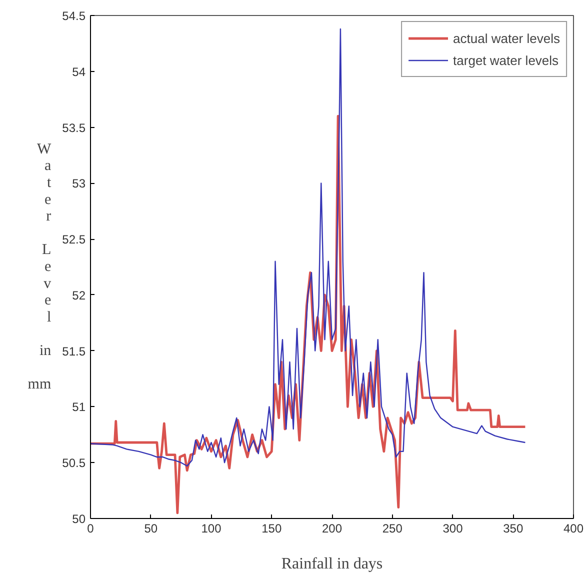  What do you see at coordinates (573, 529) in the screenshot?
I see `x-tick-label: 400` at bounding box center [573, 529].